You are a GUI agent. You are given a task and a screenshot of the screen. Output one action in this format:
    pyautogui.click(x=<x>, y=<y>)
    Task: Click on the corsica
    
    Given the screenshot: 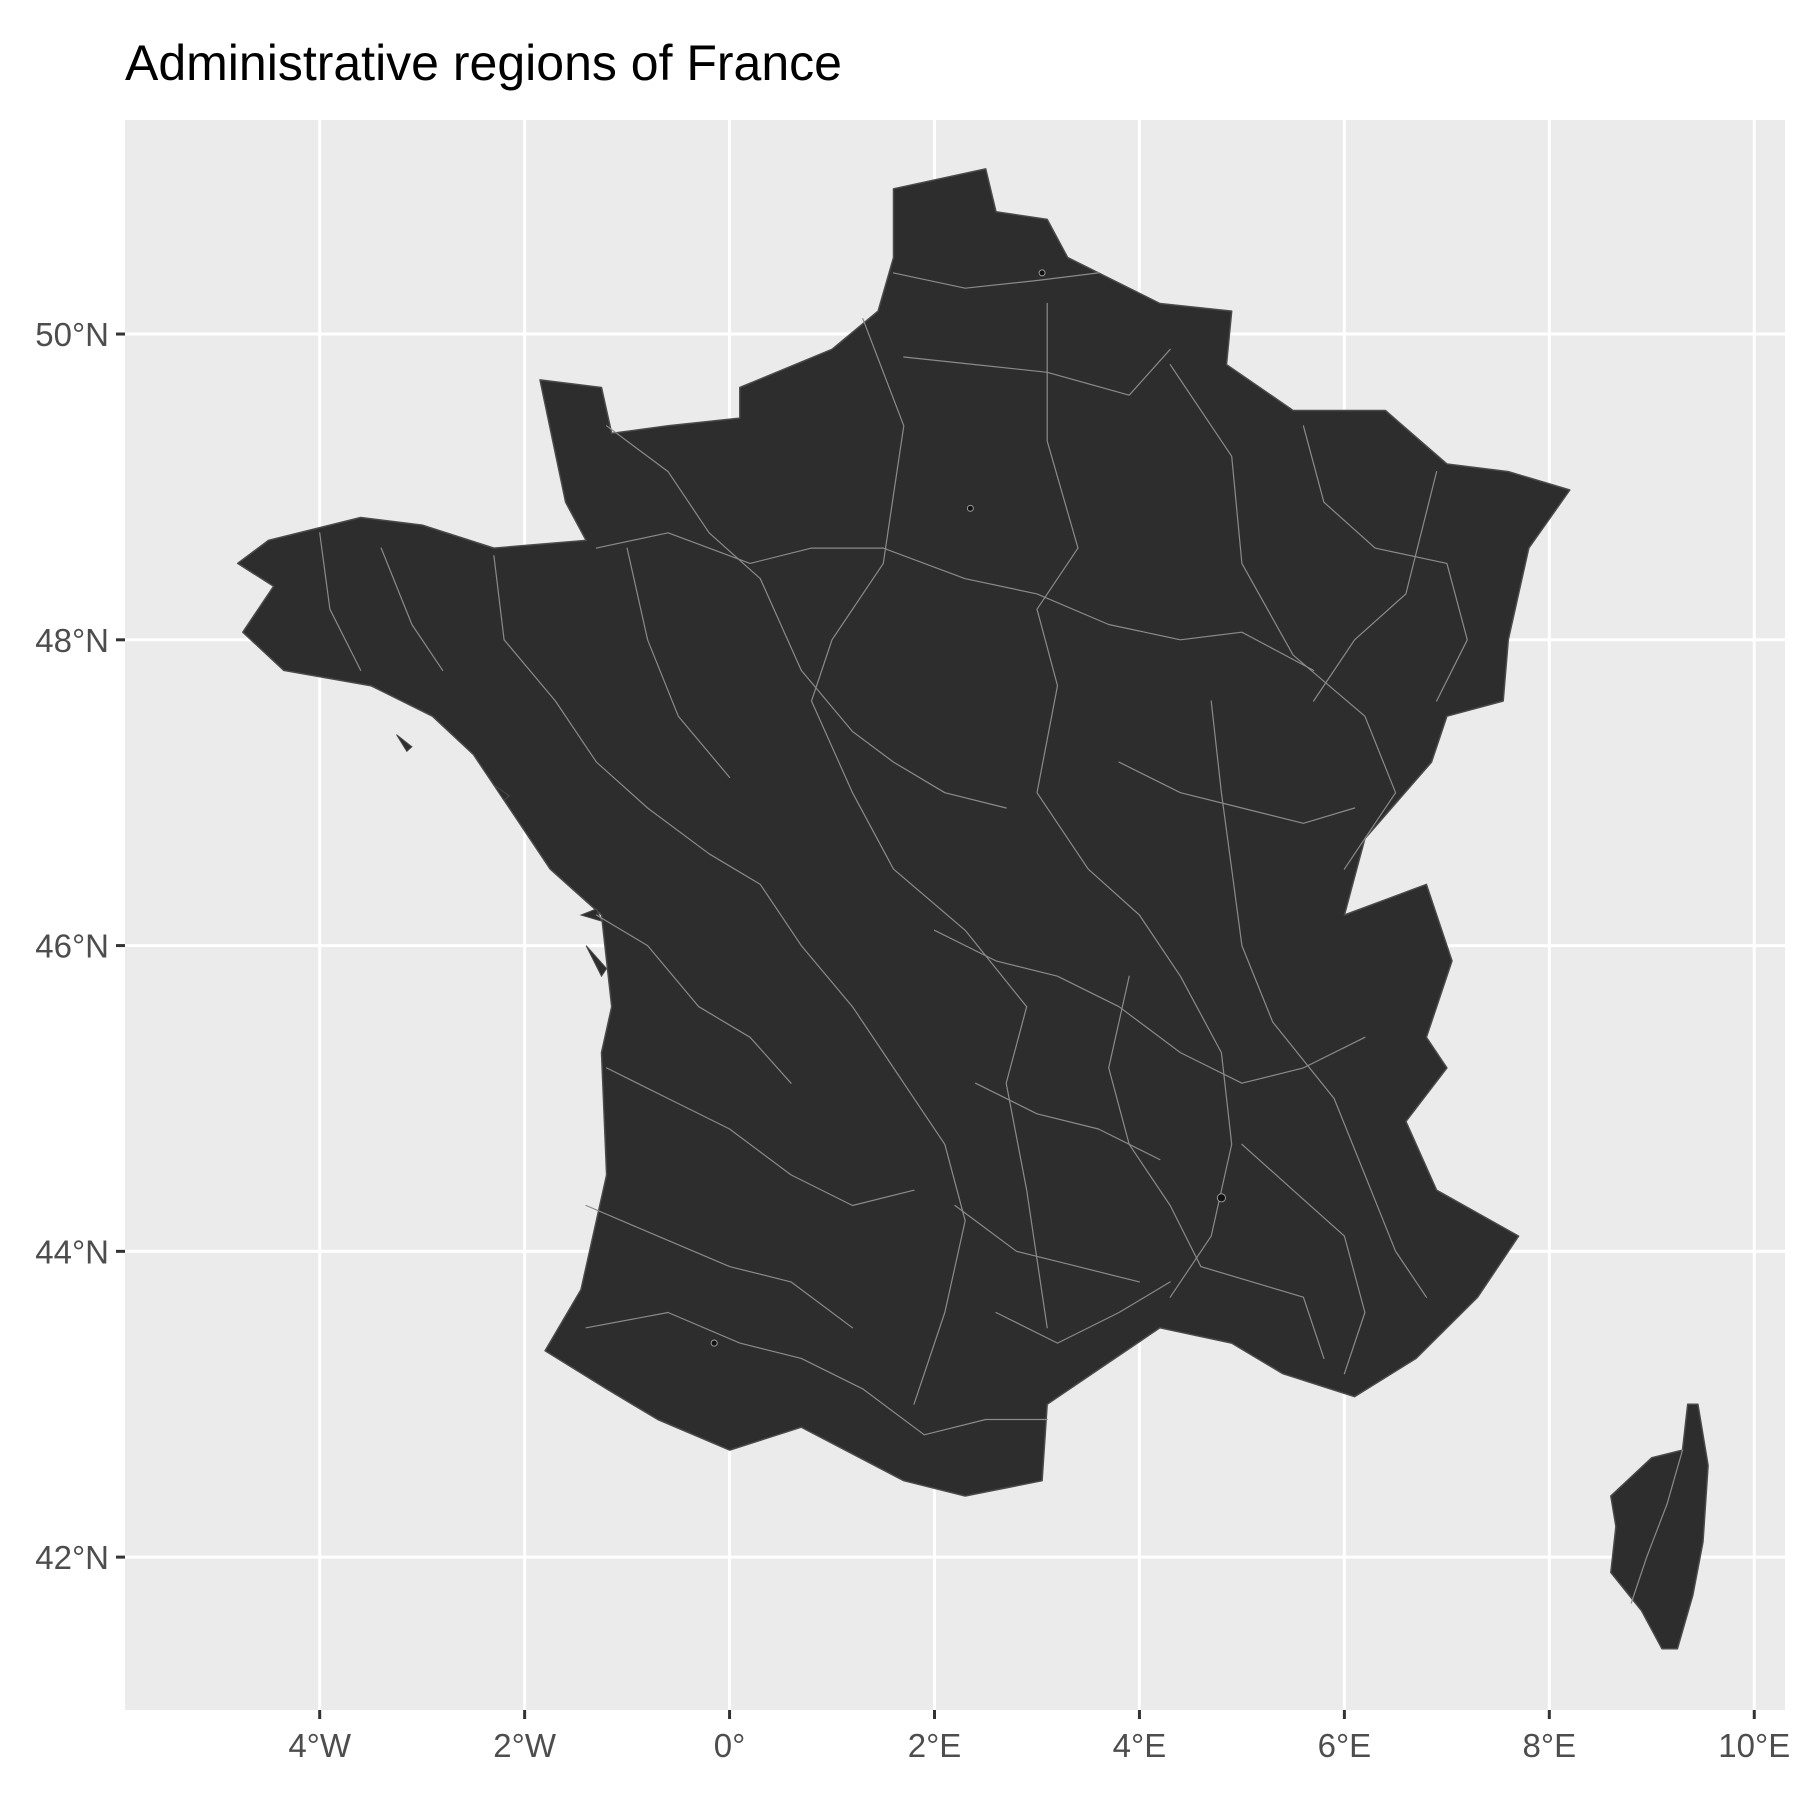 What is the action you would take?
    pyautogui.click(x=1659, y=1526)
    